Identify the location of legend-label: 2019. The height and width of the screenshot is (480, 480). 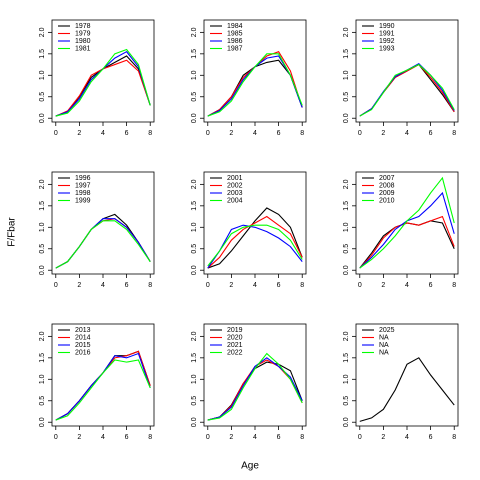
(235, 330).